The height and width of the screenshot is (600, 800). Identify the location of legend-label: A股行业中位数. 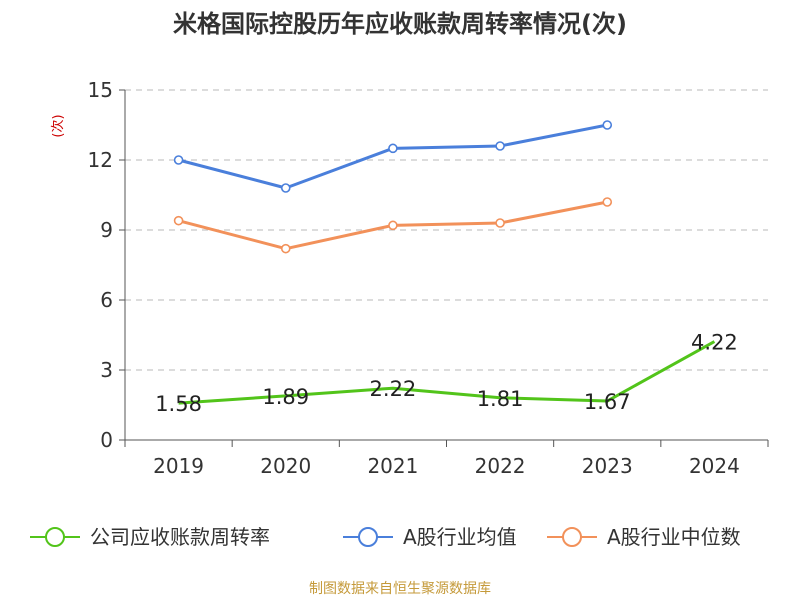
(674, 537).